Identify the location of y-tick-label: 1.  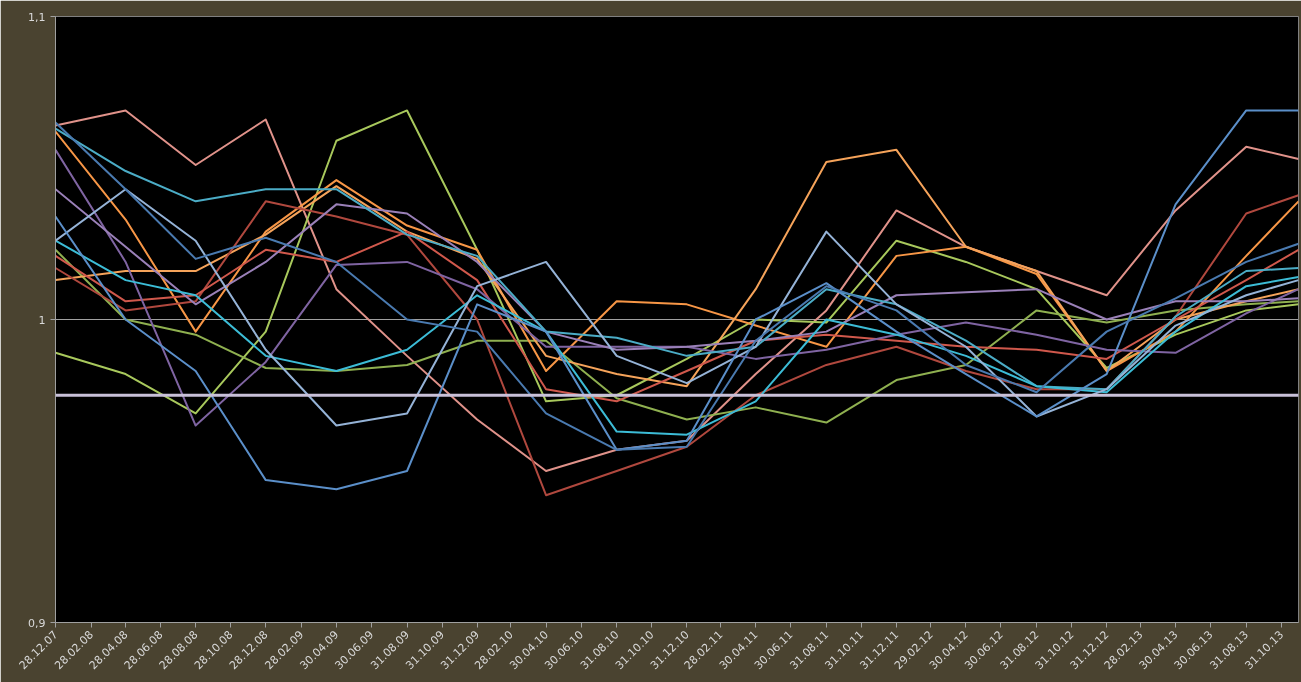
(42, 320).